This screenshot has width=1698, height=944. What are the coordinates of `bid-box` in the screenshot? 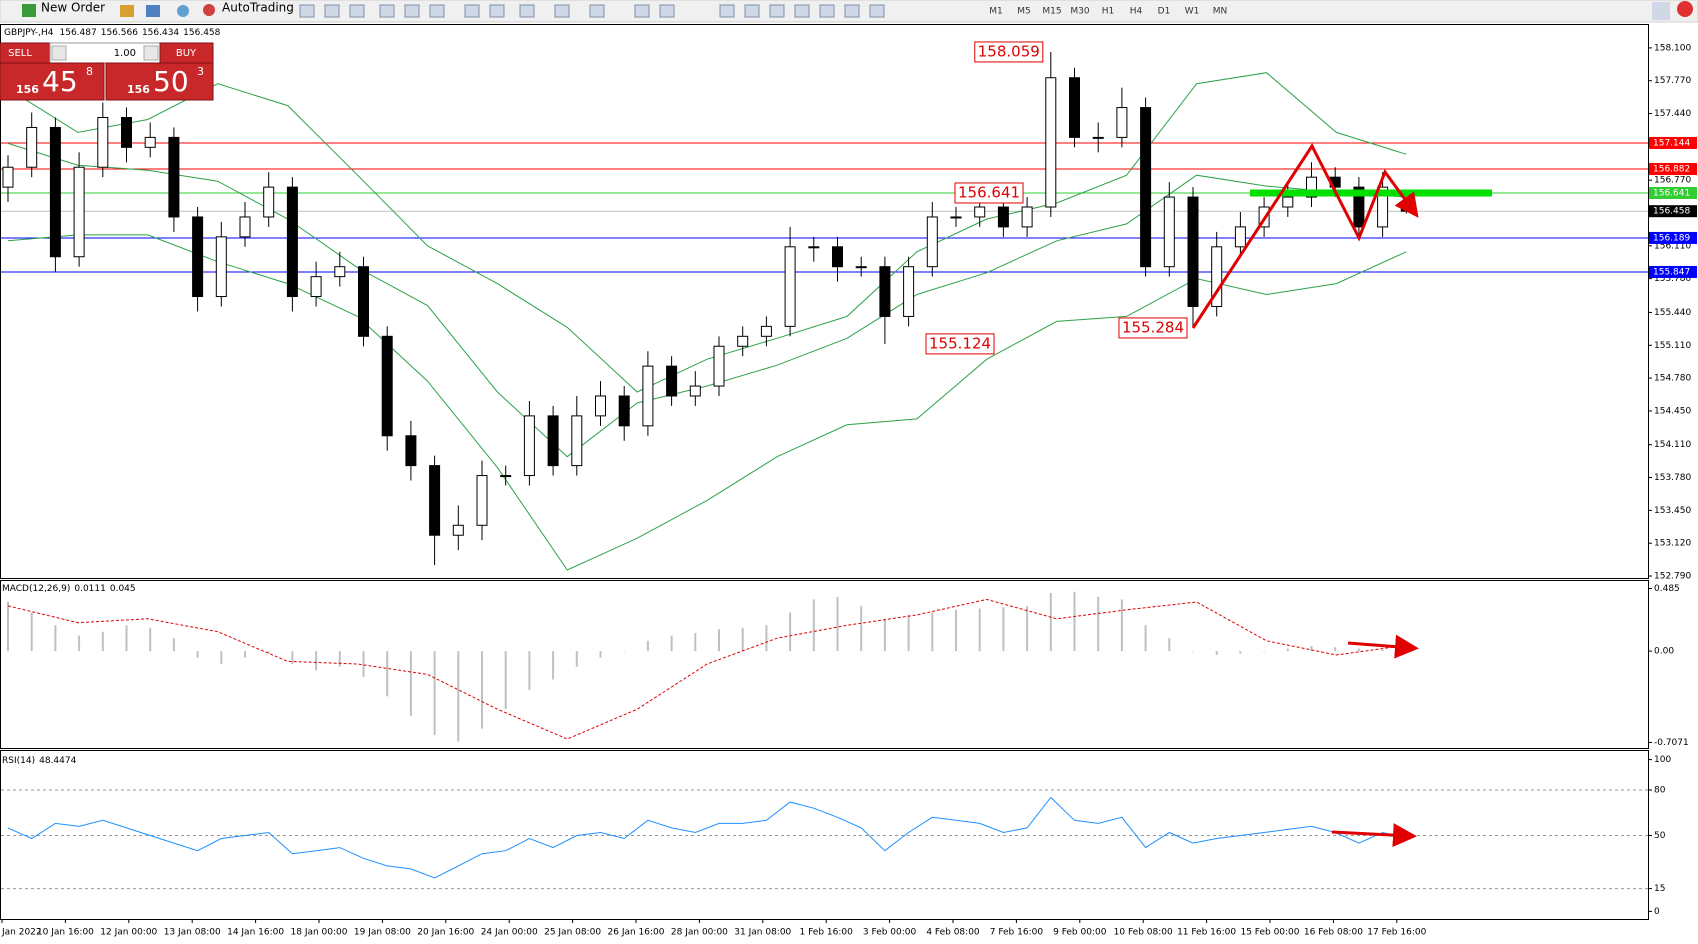 It's located at (52, 81).